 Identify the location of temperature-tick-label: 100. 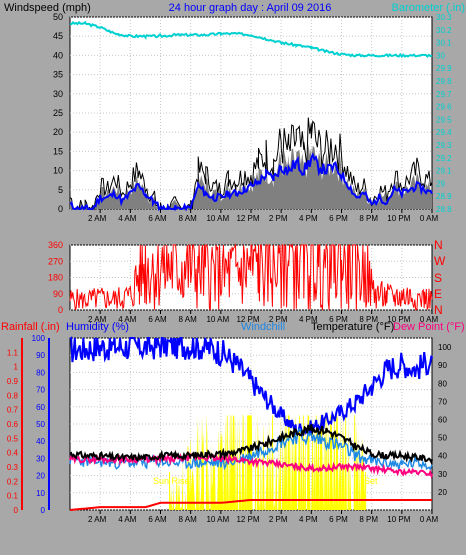
(445, 347).